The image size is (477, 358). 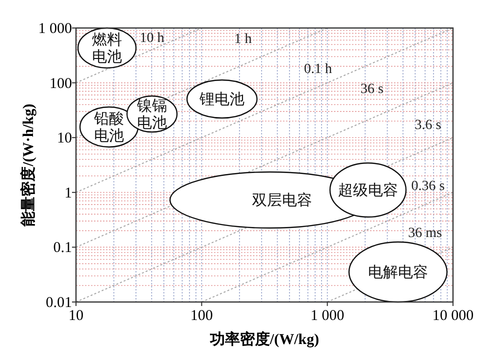 What do you see at coordinates (68, 193) in the screenshot?
I see `y-tick-label: 1` at bounding box center [68, 193].